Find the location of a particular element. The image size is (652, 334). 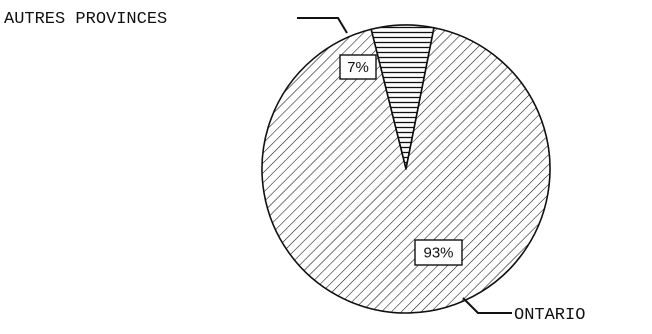

pie-label-ontario: 93% is located at coordinates (438, 252).